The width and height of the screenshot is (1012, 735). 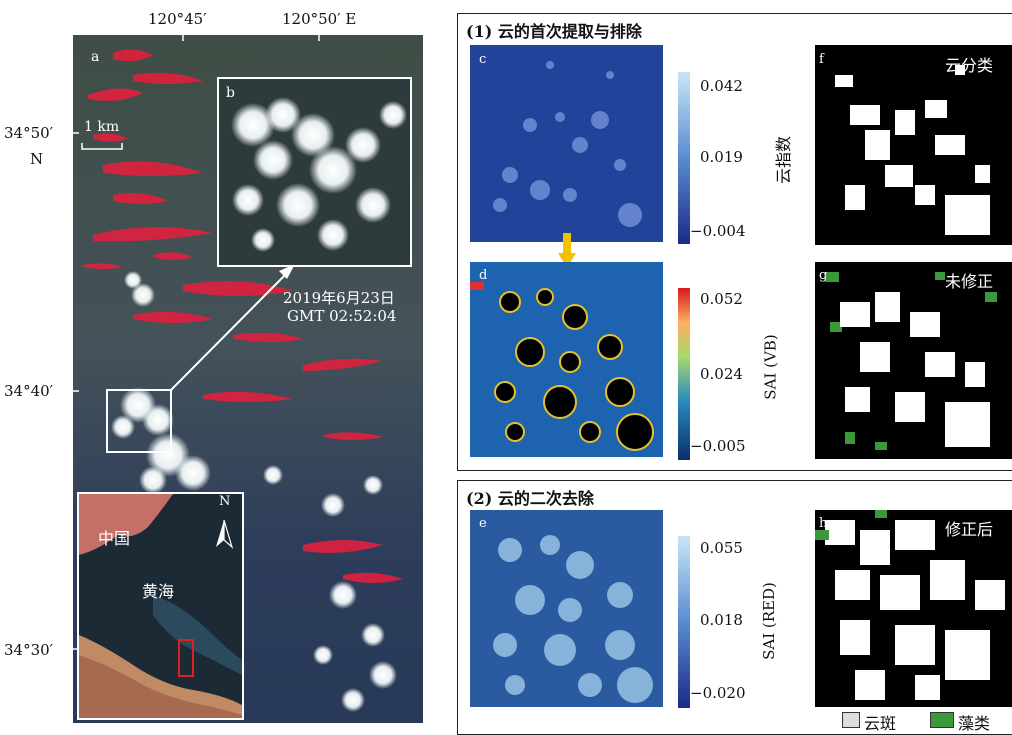 What do you see at coordinates (225, 501) in the screenshot?
I see `north-arrow-label: N` at bounding box center [225, 501].